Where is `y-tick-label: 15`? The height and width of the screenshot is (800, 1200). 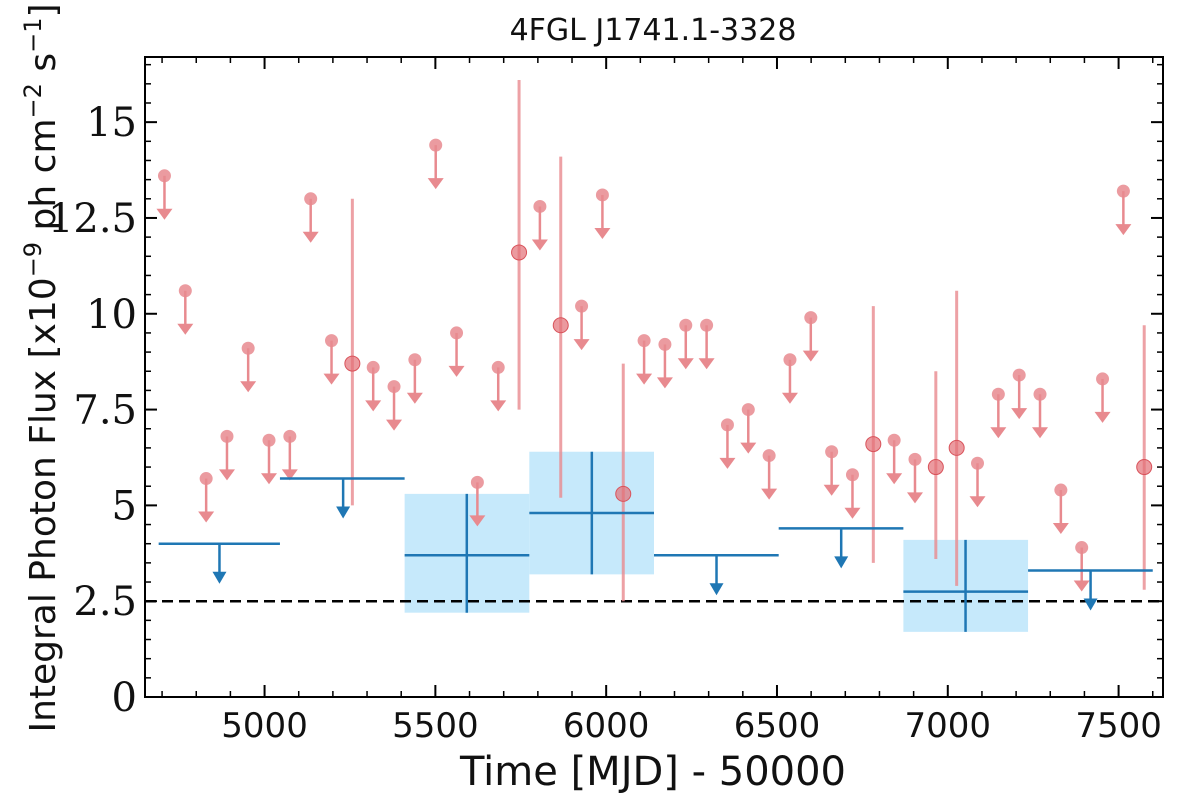
y-tick-label: 15 is located at coordinates (111, 123).